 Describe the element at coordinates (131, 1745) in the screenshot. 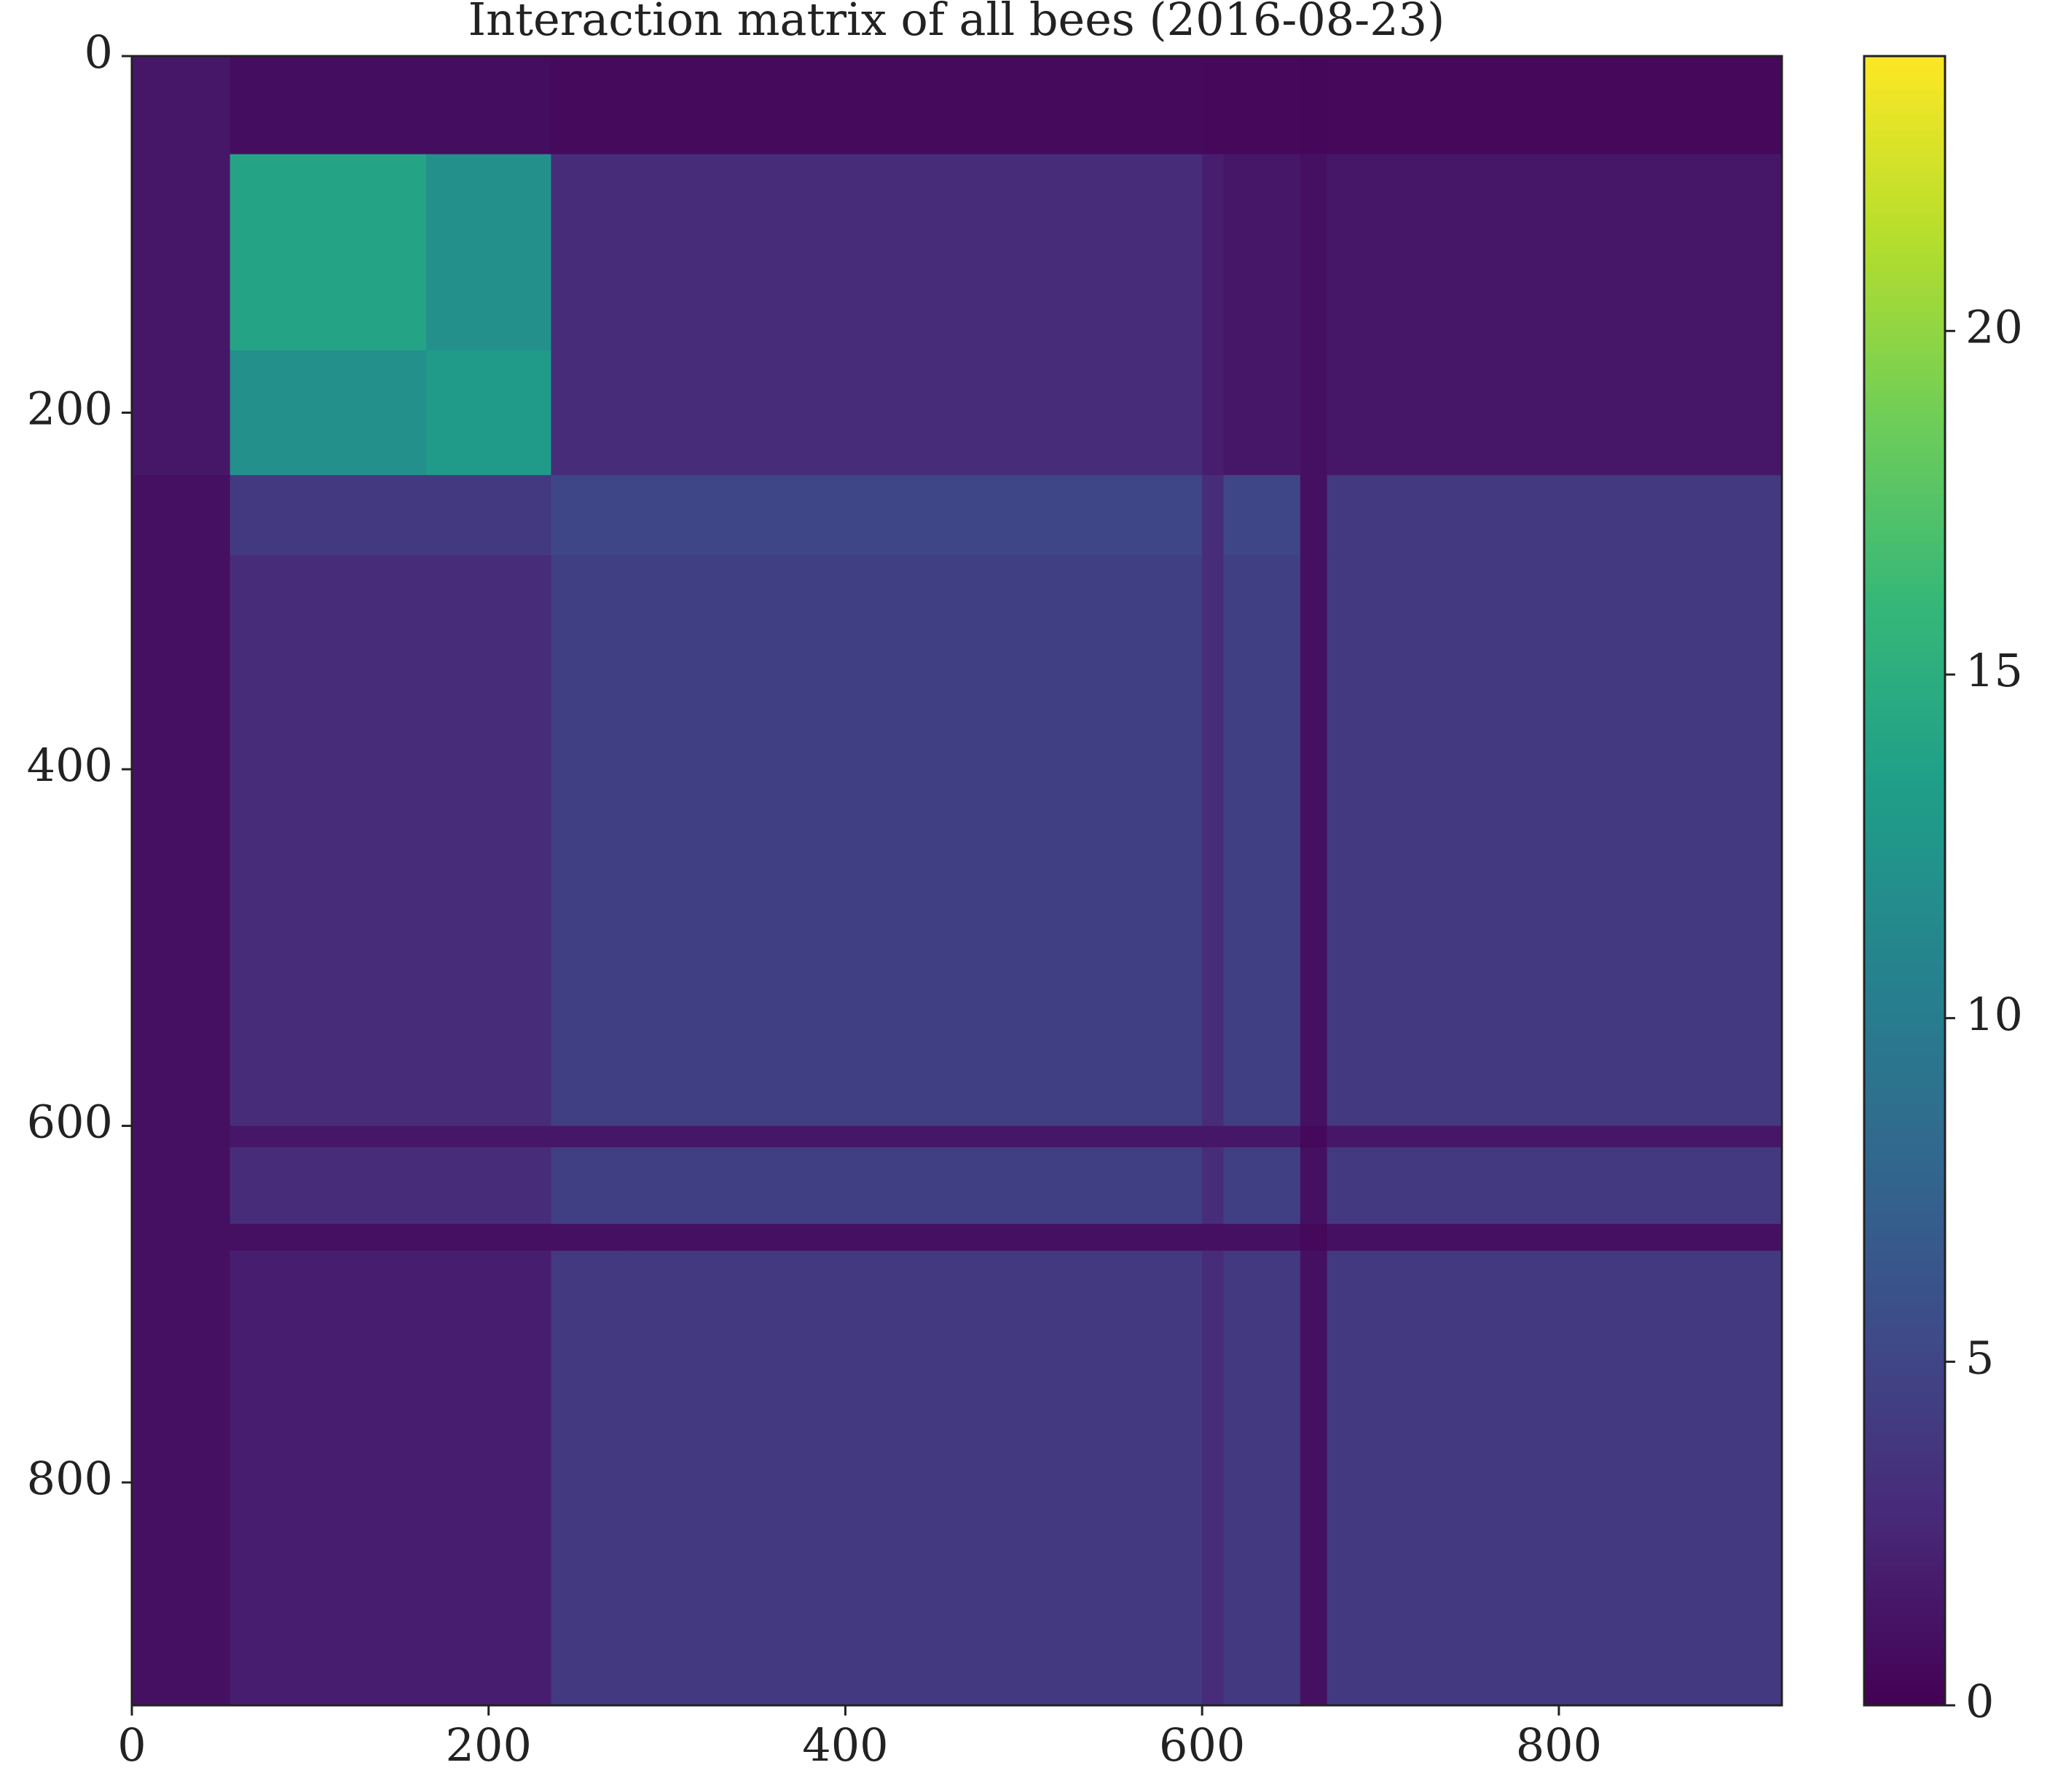

I see `x-tick-label: 0` at that location.